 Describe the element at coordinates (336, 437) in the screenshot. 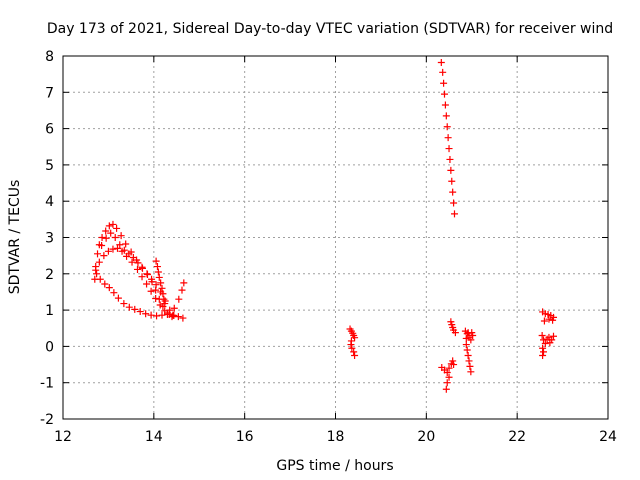

I see `x-tick-label: 18` at that location.